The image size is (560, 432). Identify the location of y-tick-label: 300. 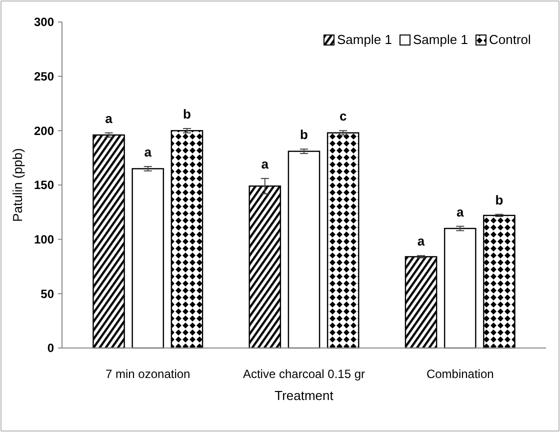
(44, 22).